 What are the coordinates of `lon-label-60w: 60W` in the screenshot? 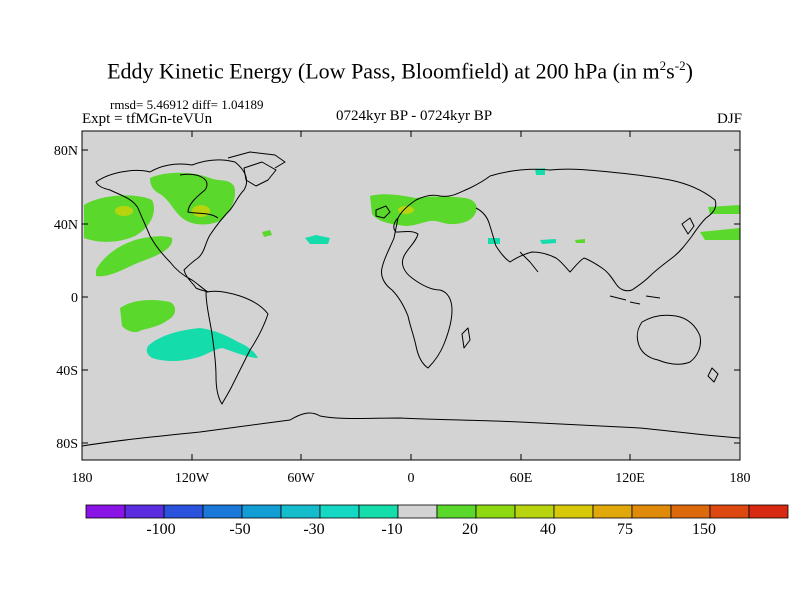 It's located at (301, 478).